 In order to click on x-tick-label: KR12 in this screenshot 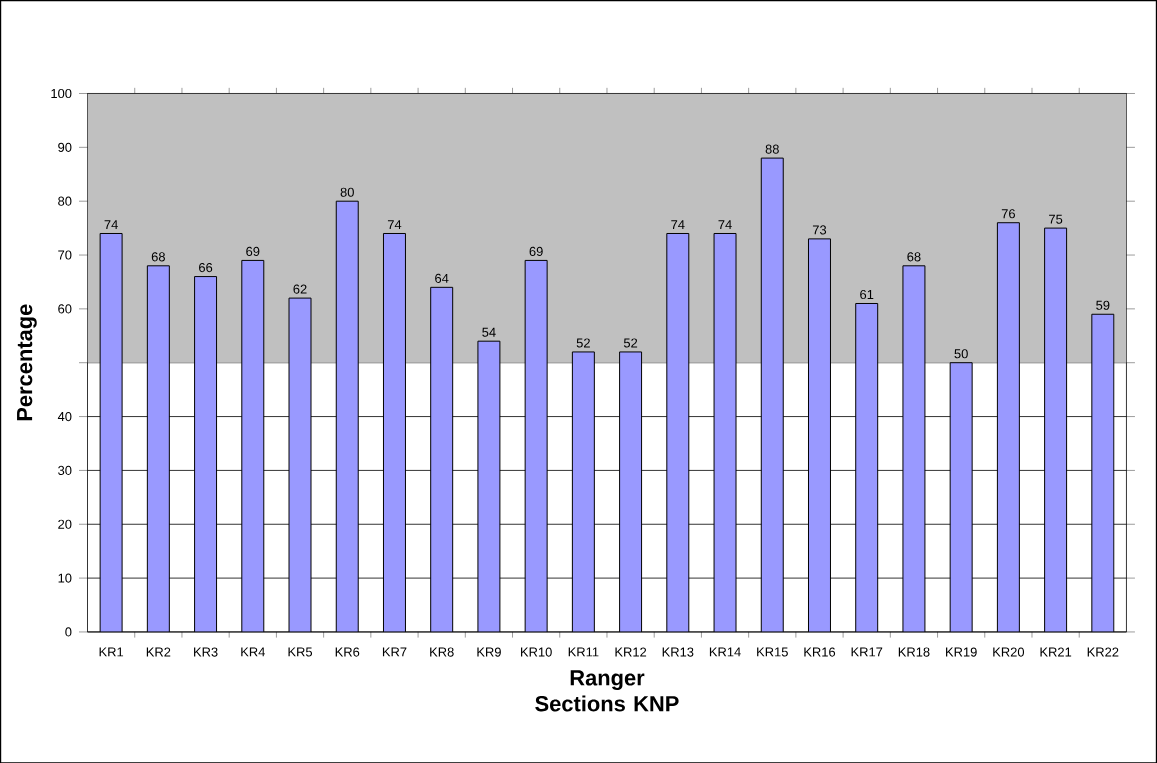, I will do `click(631, 652)`.